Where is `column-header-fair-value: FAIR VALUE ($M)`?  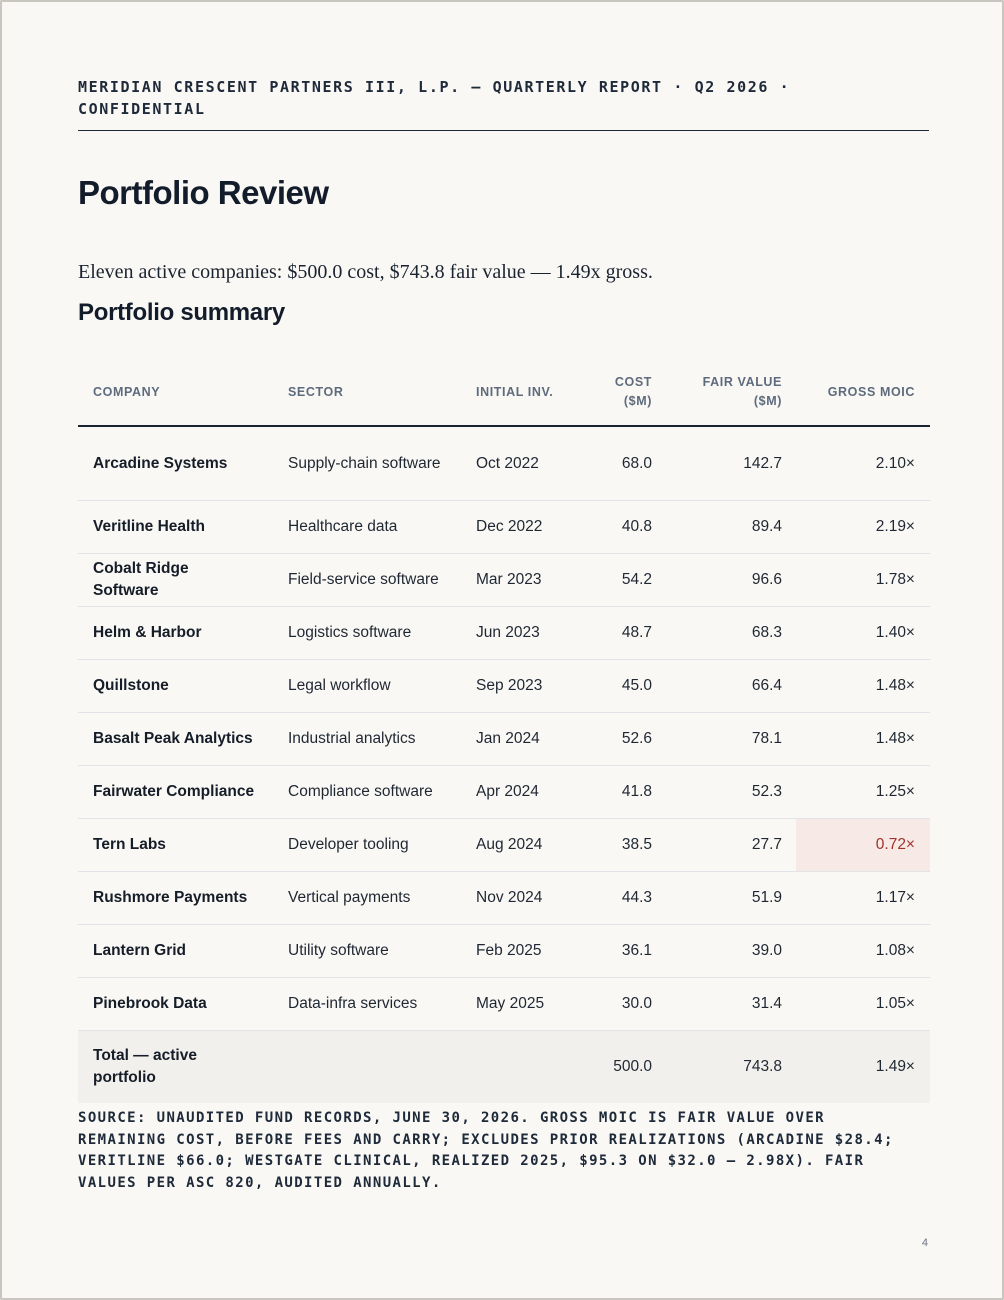
column-header-fair-value: FAIR VALUE ($M) is located at coordinates (726, 393).